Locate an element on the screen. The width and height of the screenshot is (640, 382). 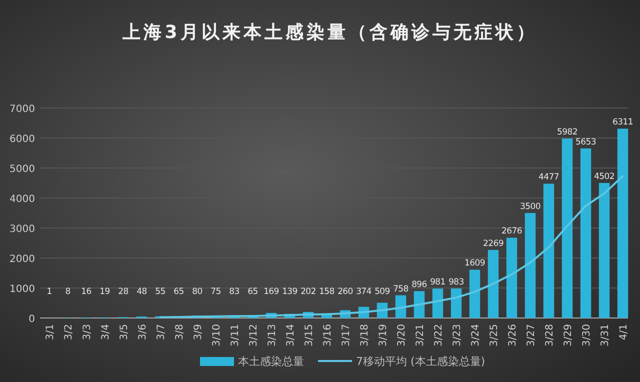
data-label: 4502 is located at coordinates (604, 177).